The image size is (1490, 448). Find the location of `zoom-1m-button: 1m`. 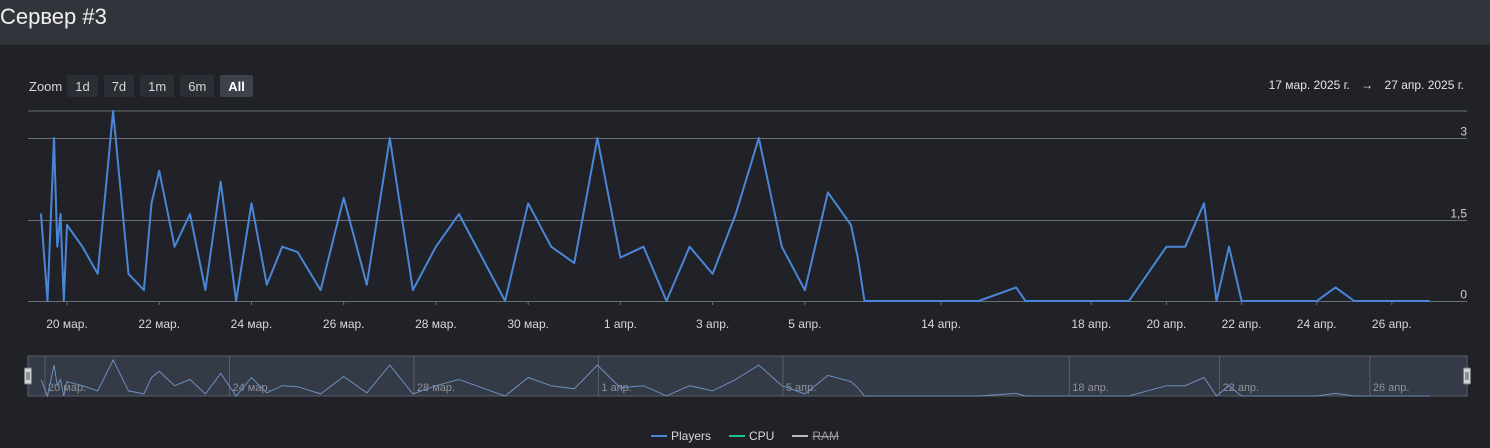

zoom-1m-button: 1m is located at coordinates (157, 86).